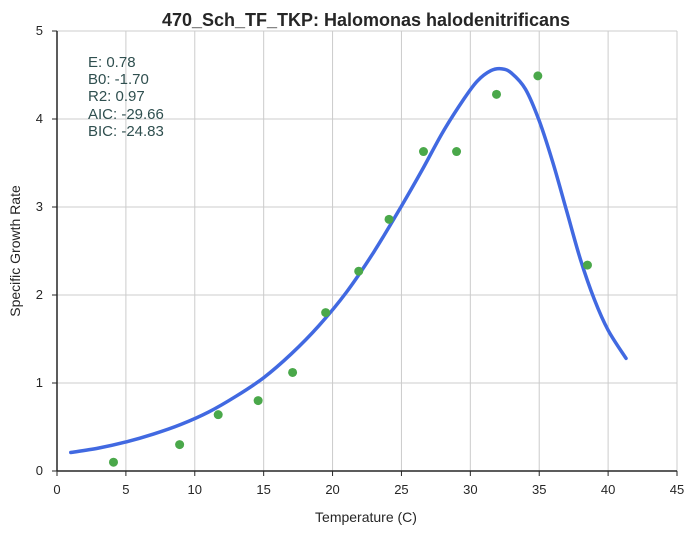 The width and height of the screenshot is (694, 534). What do you see at coordinates (126, 114) in the screenshot?
I see `annotation-aic: AIC: -29.66` at bounding box center [126, 114].